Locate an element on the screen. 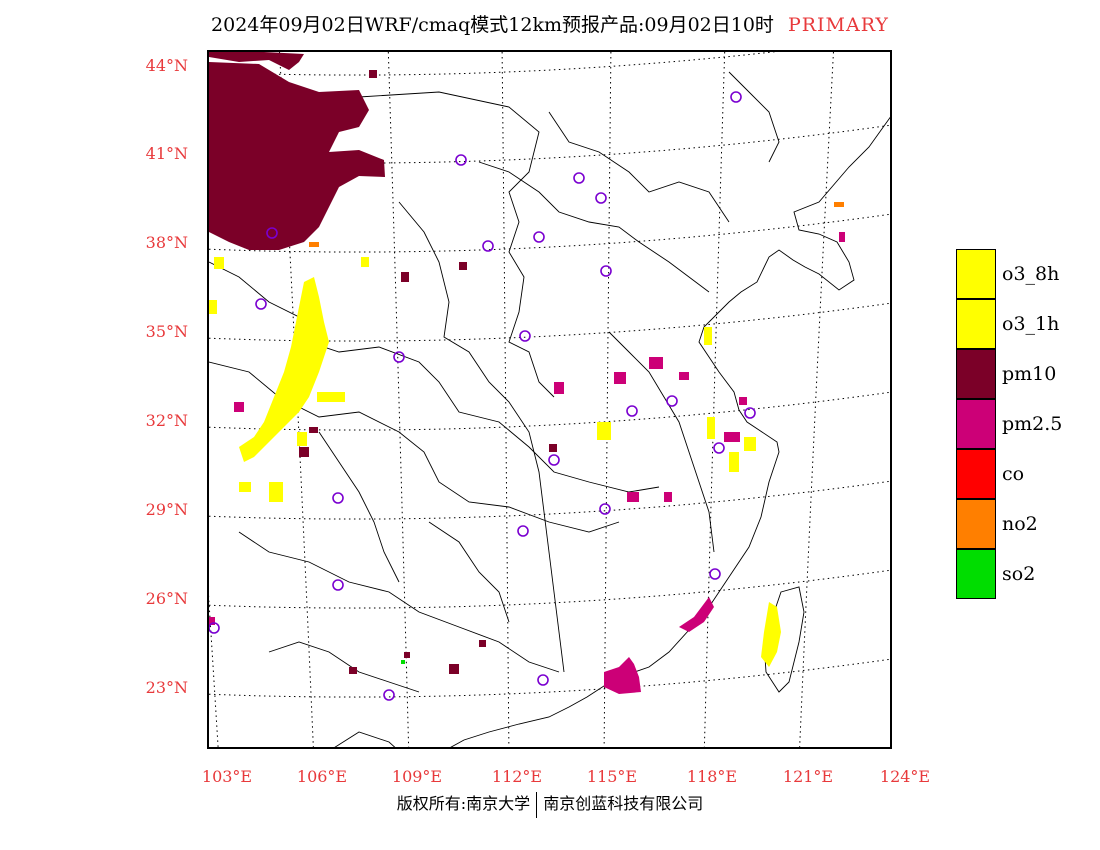 The width and height of the screenshot is (1100, 850). legend-label: pm10 is located at coordinates (1029, 374).